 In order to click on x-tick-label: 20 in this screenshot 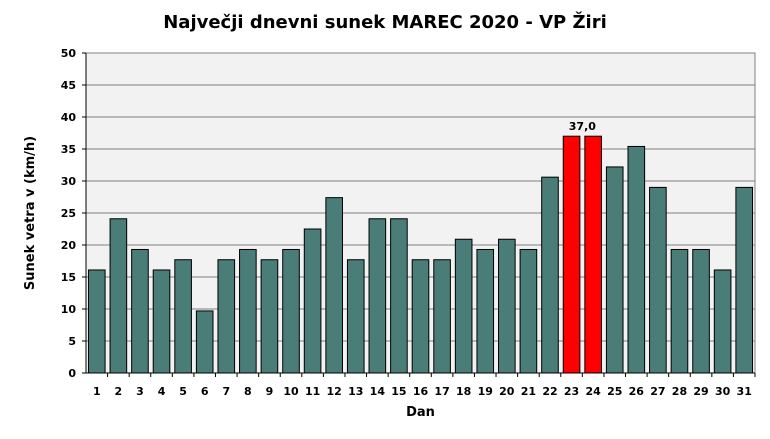, I will do `click(507, 391)`.